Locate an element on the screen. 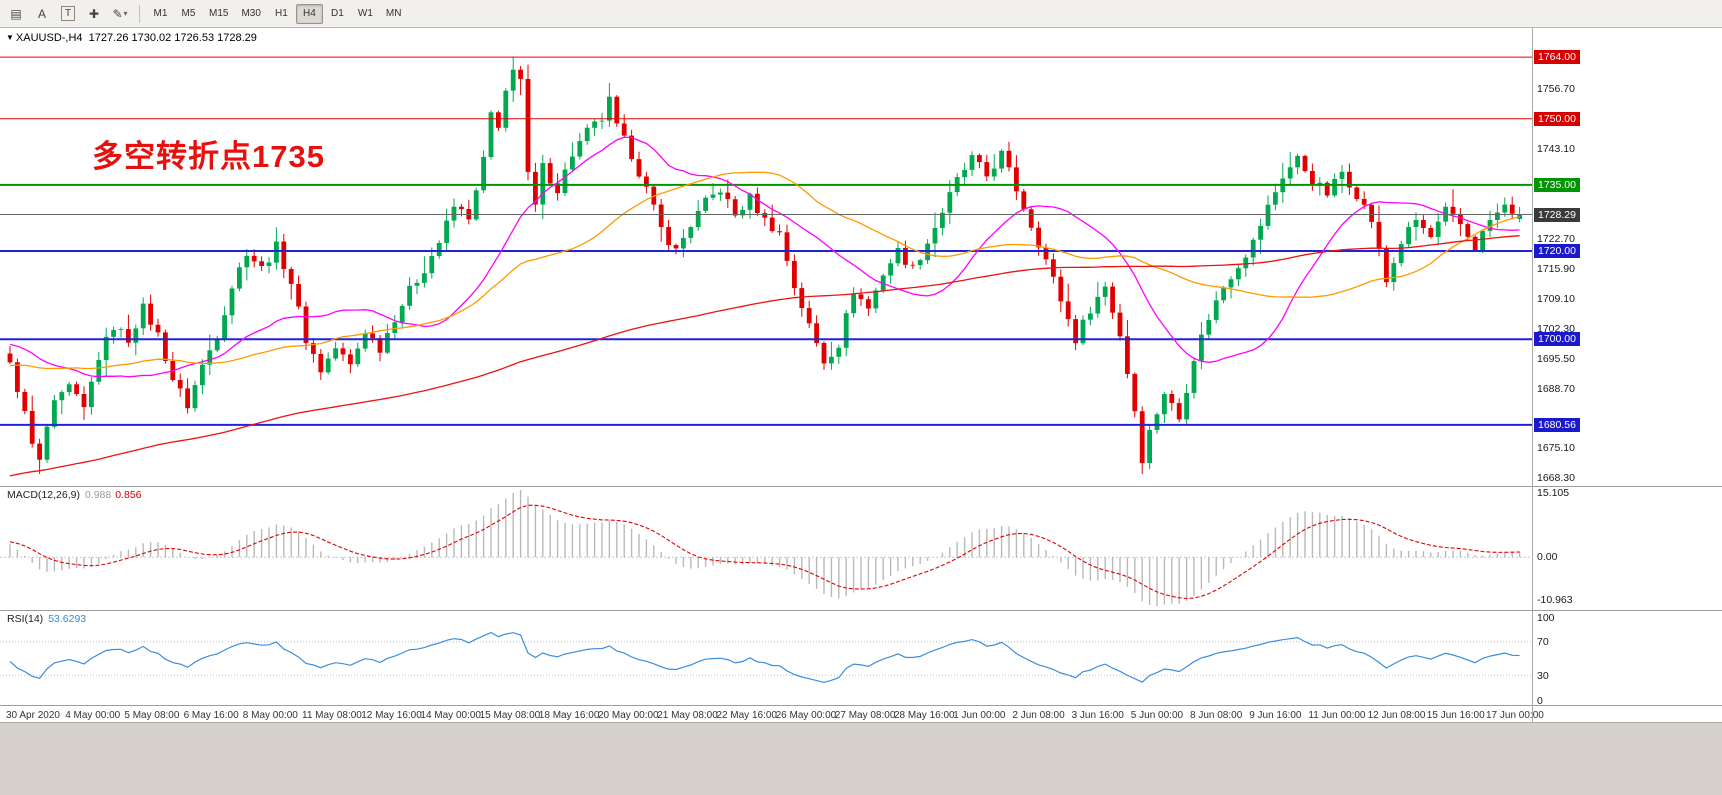 The height and width of the screenshot is (795, 1722). time-label: 2 Jun 08:00 is located at coordinates (1038, 715).